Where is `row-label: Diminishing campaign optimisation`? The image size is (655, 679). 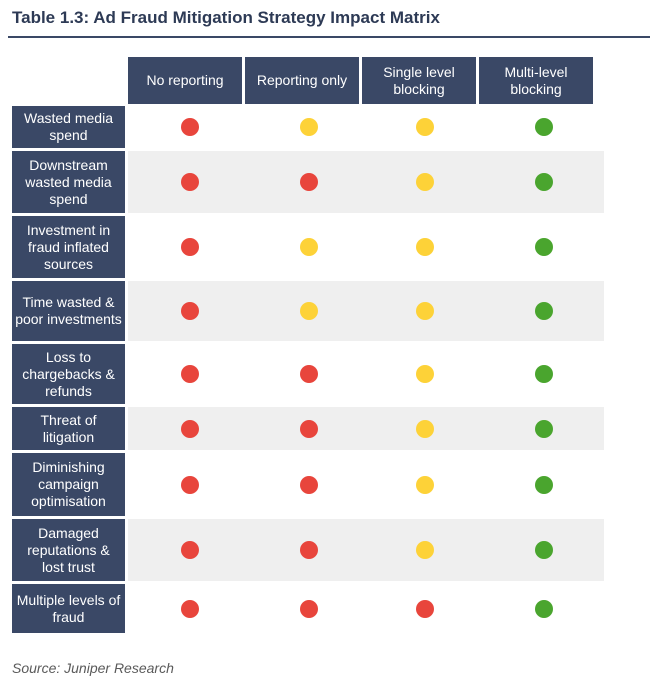 row-label: Diminishing campaign optimisation is located at coordinates (68, 484).